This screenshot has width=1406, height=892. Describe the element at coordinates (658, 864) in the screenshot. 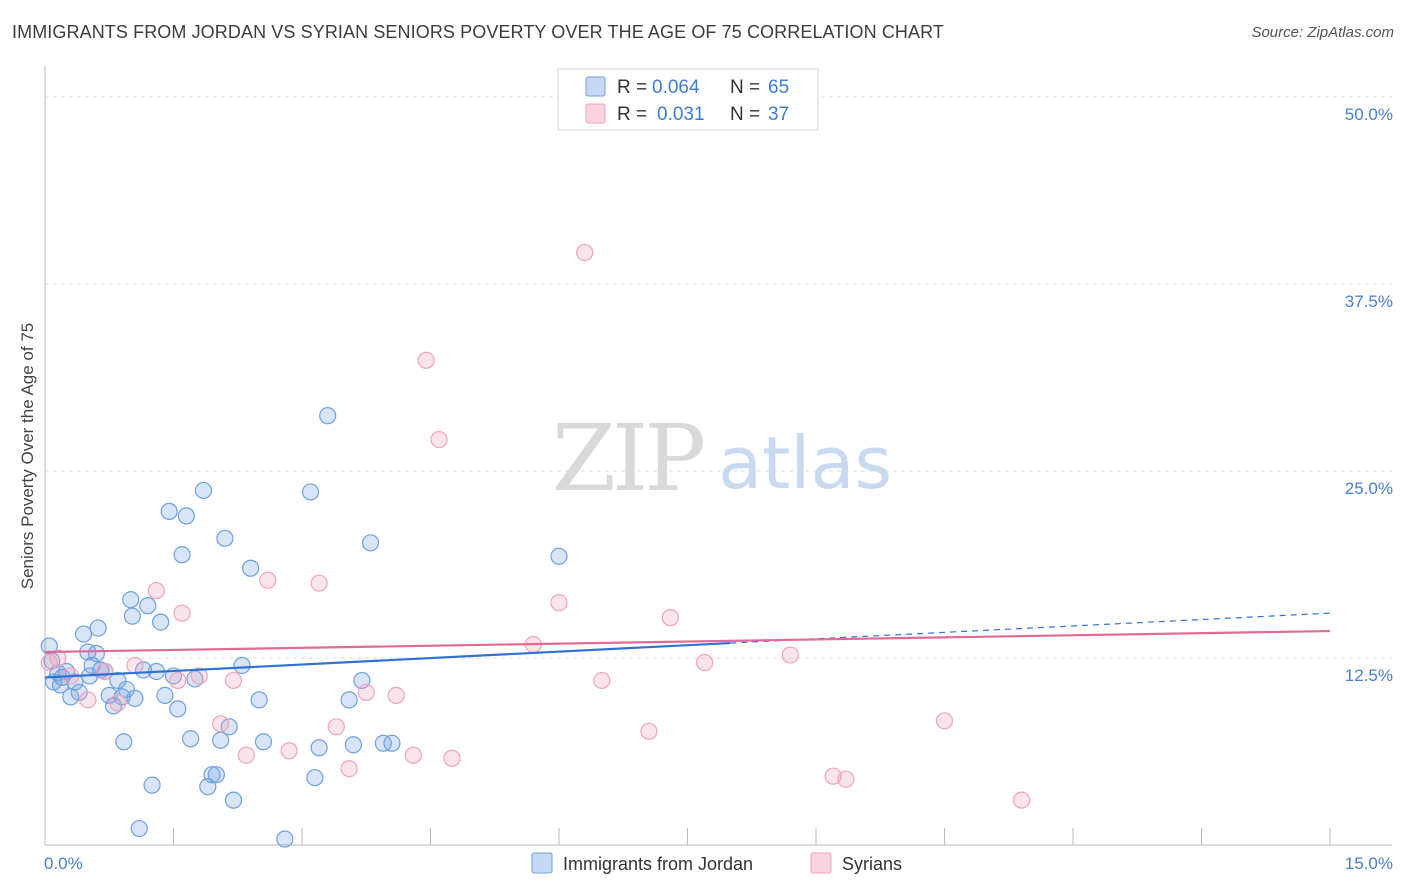

I see `bottom-legend-label-jordan: Immigrants from Jordan` at that location.